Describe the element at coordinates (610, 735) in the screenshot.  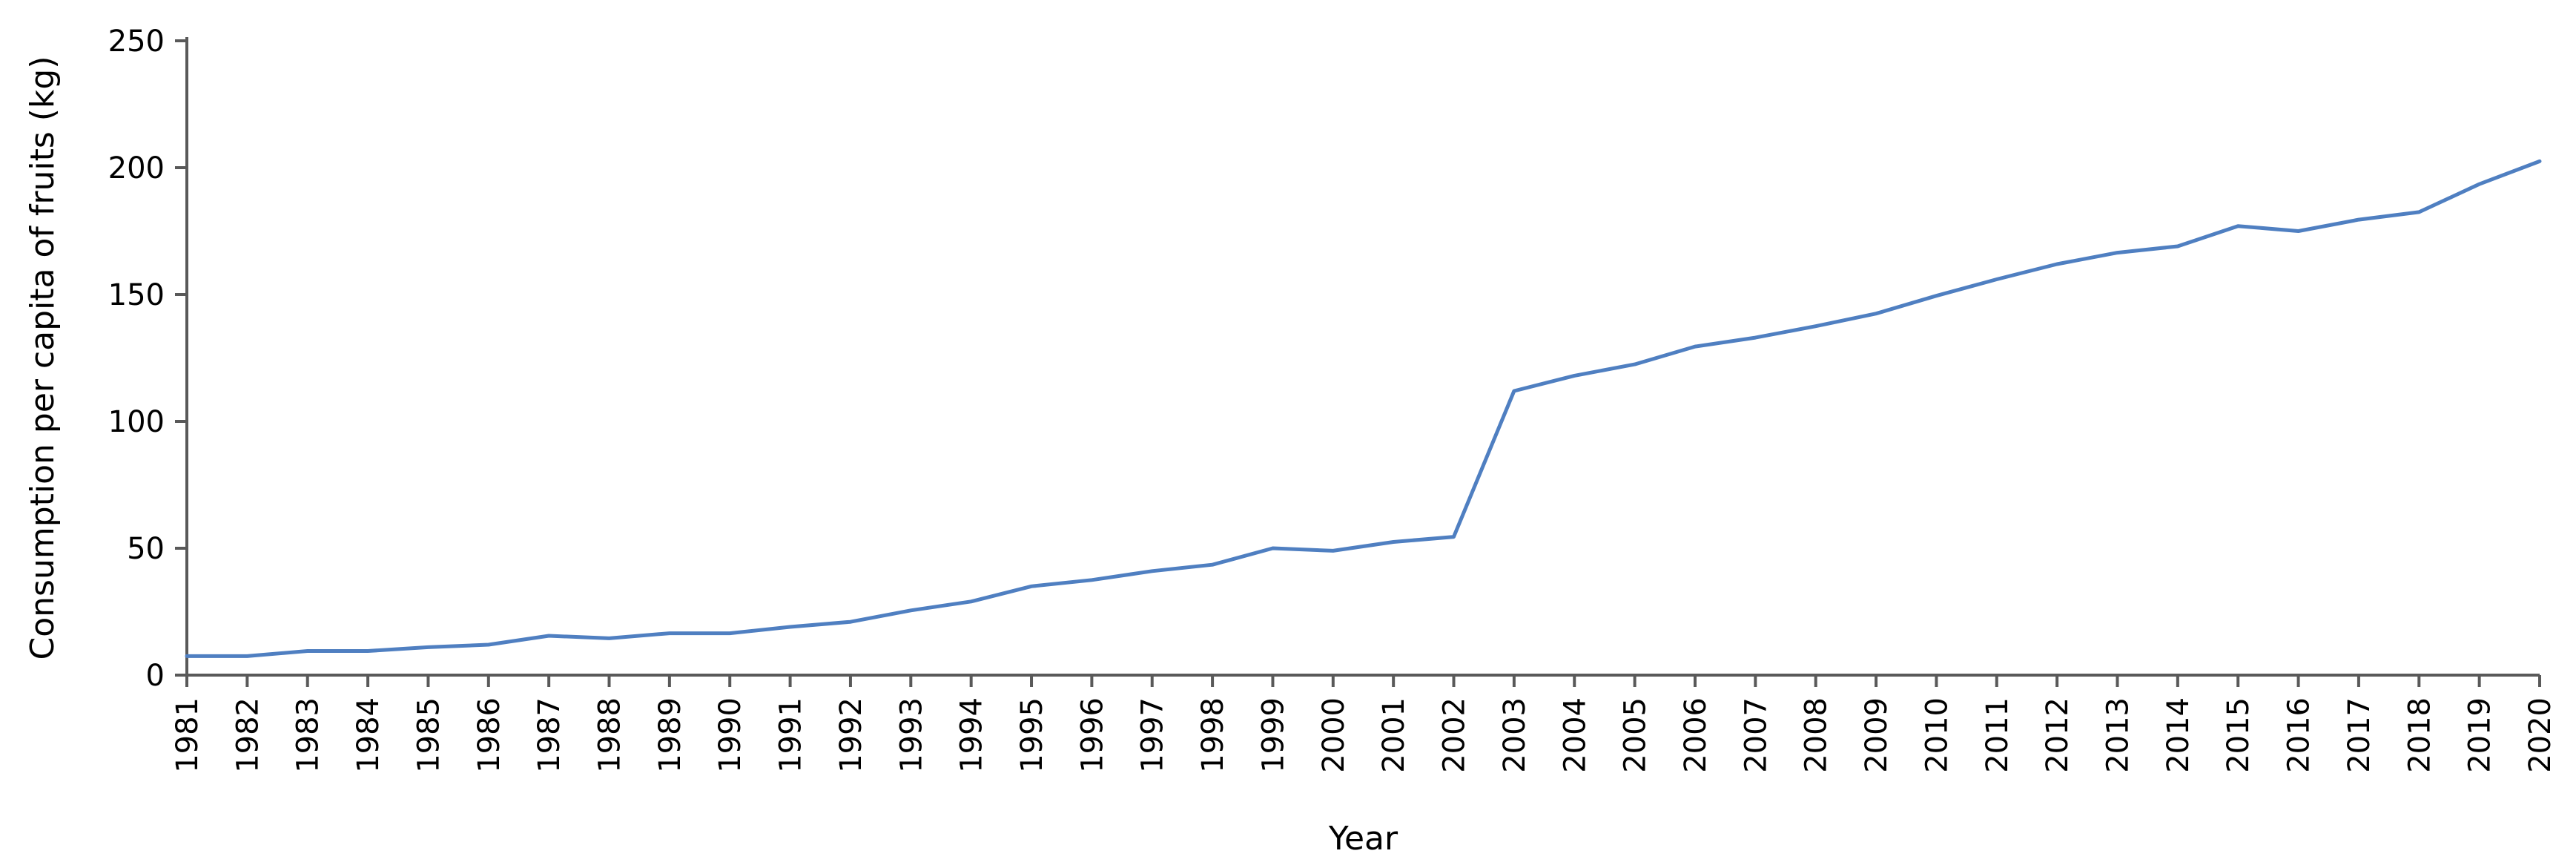
I see `x-tick-label: 1988` at that location.